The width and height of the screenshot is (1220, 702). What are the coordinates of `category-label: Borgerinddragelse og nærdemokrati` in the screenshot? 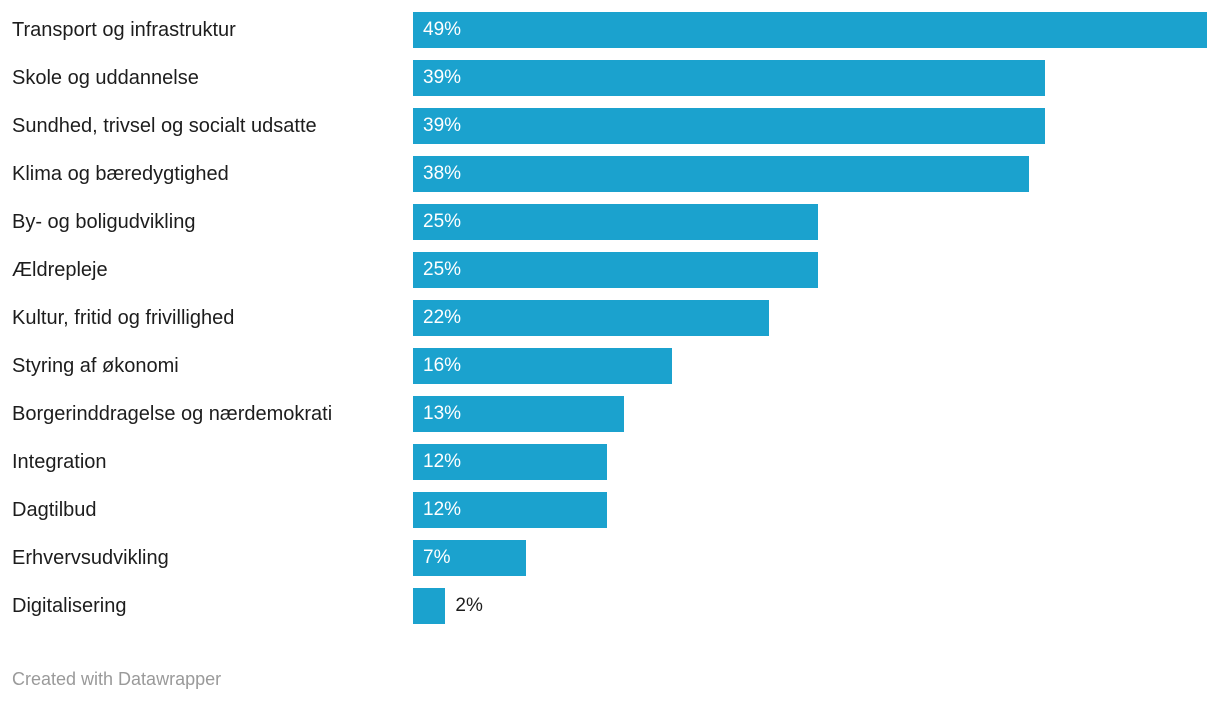 It's located at (172, 414).